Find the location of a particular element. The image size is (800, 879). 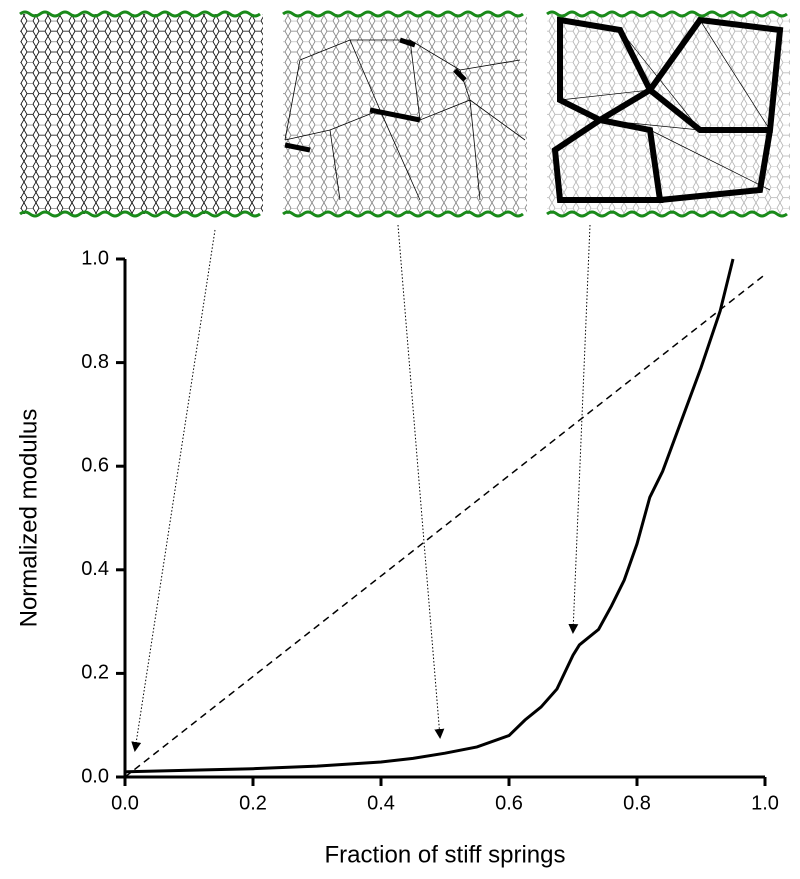

network-image-middle is located at coordinates (405, 114).